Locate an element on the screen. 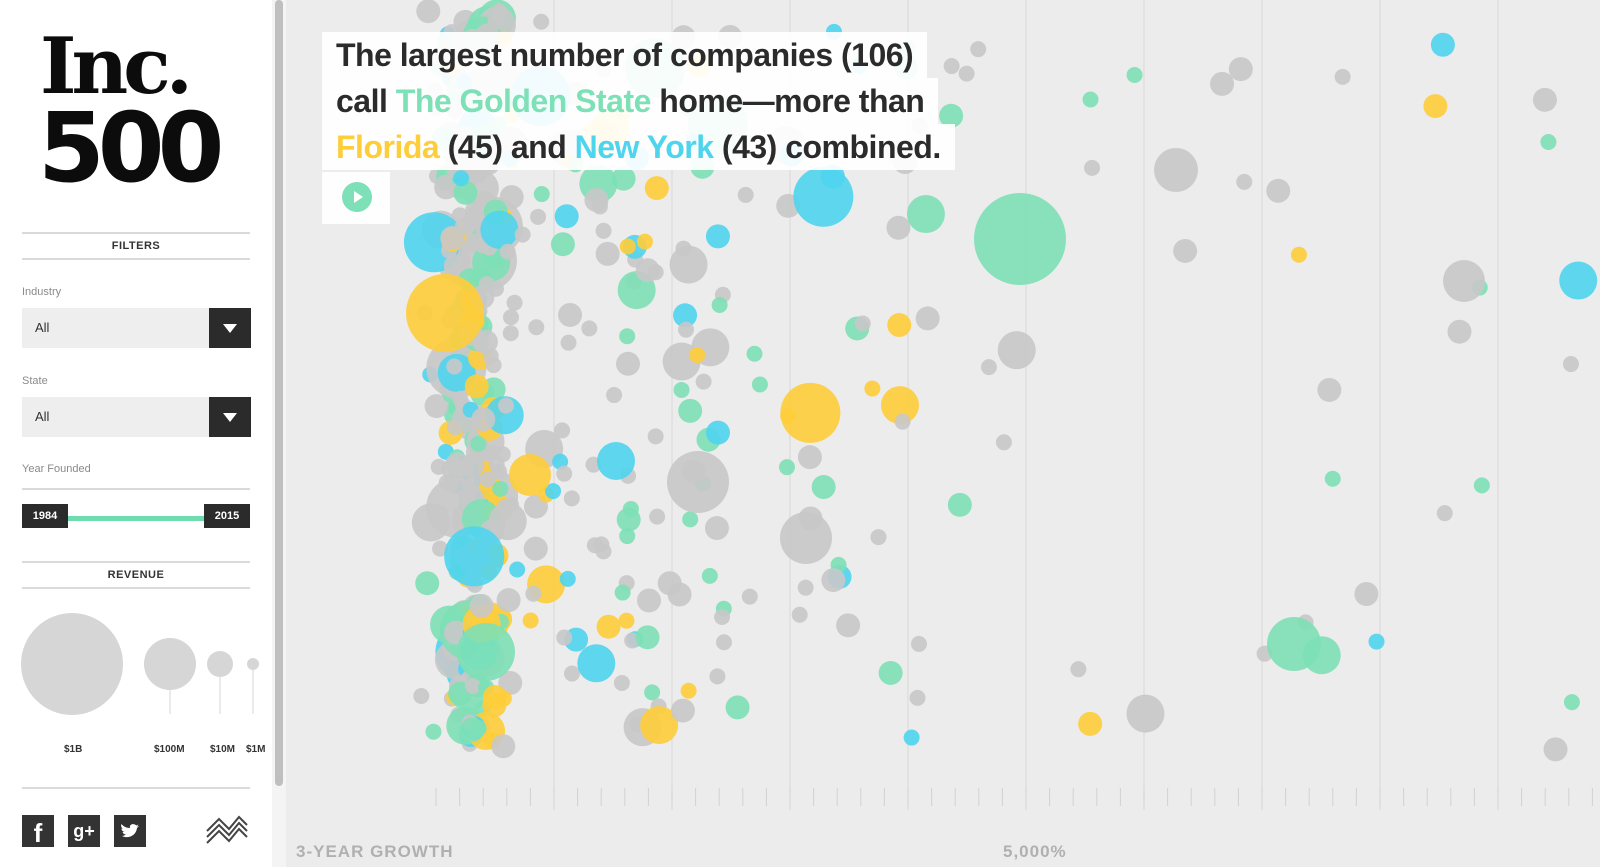 The width and height of the screenshot is (1600, 867). filters-heading: FILTERS is located at coordinates (136, 246).